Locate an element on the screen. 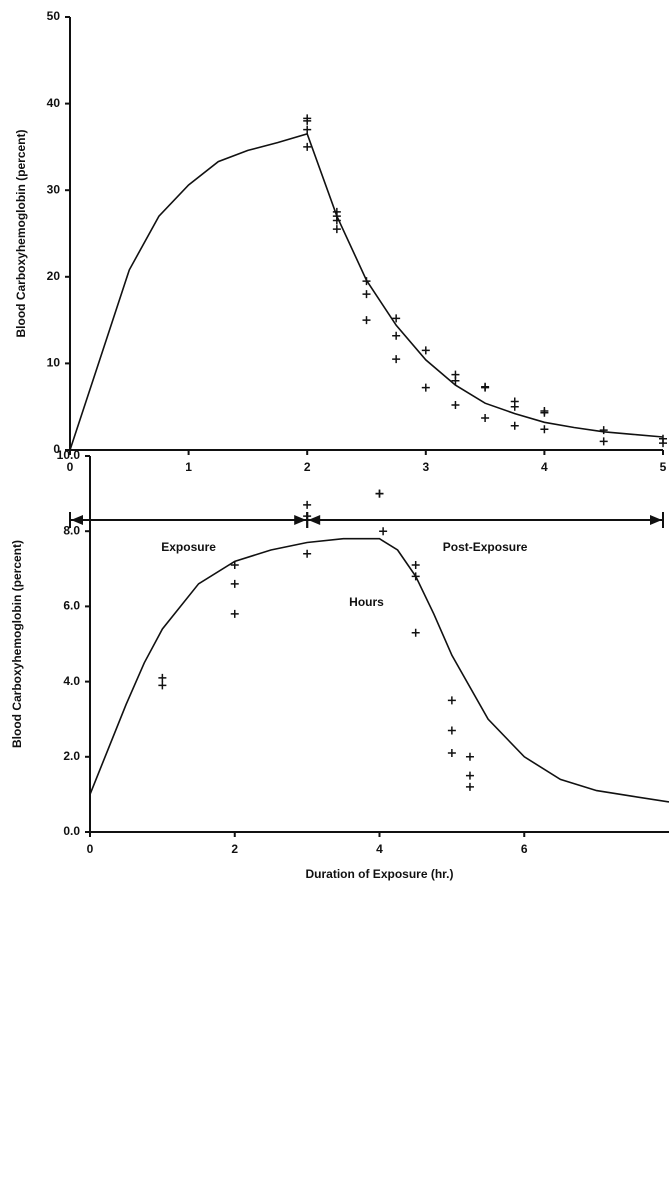 This screenshot has height=1179, width=669. y-tick-label: 0.0 is located at coordinates (71, 831).